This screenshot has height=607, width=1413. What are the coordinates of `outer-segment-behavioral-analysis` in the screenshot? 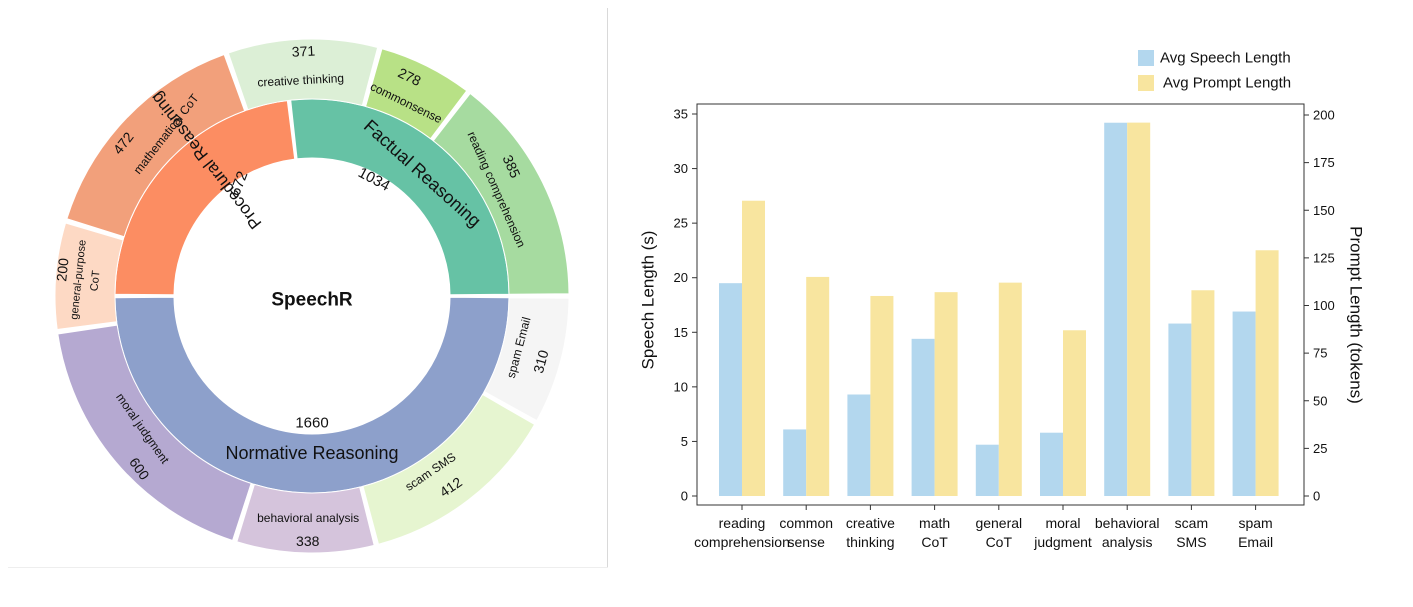 It's located at (305, 518).